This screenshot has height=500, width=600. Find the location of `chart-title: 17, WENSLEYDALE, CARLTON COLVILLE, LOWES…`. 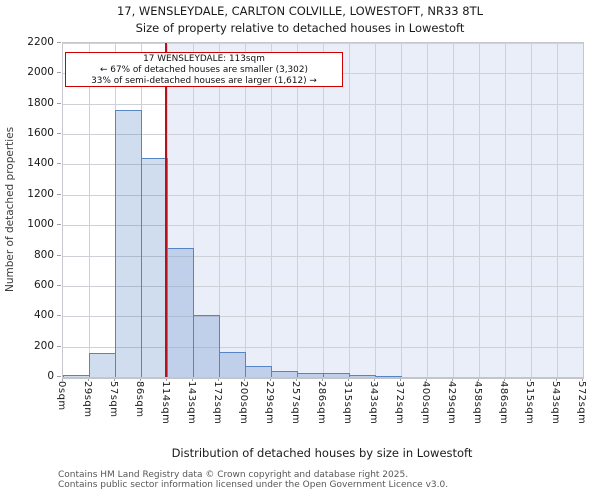

chart-title: 17, WENSLEYDALE, CARLTON COLVILLE, LOWES… is located at coordinates (300, 11).